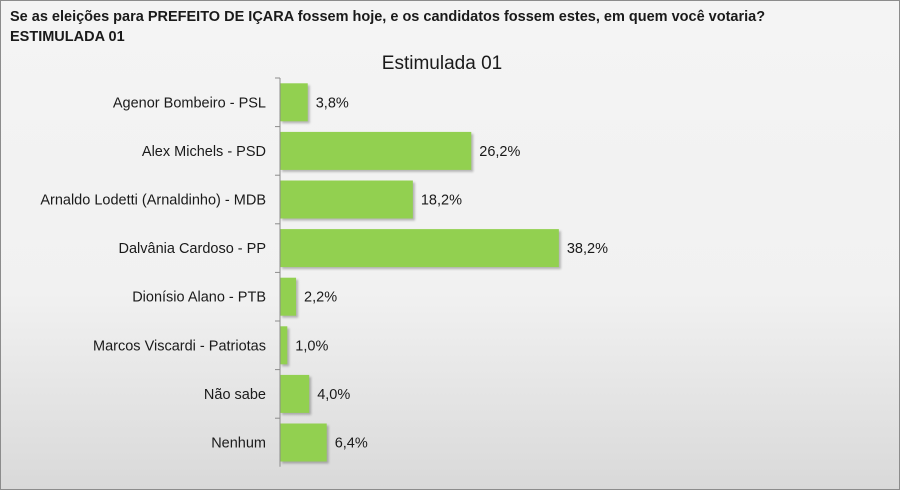 Image resolution: width=900 pixels, height=490 pixels. I want to click on category-label: Dalvânia Cardoso - PP, so click(193, 249).